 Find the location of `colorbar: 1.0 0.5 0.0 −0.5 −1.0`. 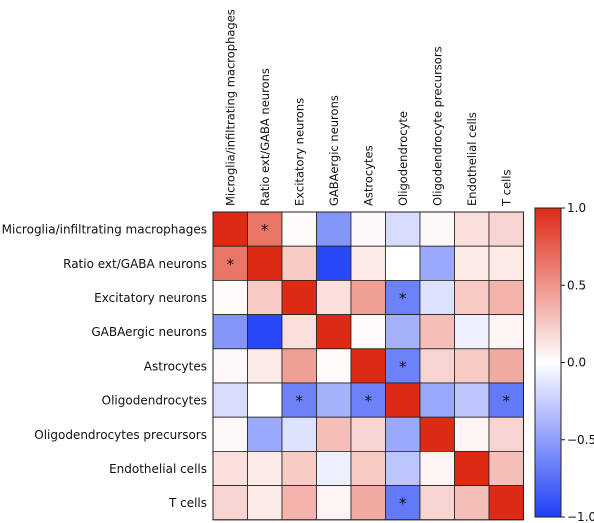

colorbar: 1.0 0.5 0.0 −0.5 −1.0 is located at coordinates (564, 362).